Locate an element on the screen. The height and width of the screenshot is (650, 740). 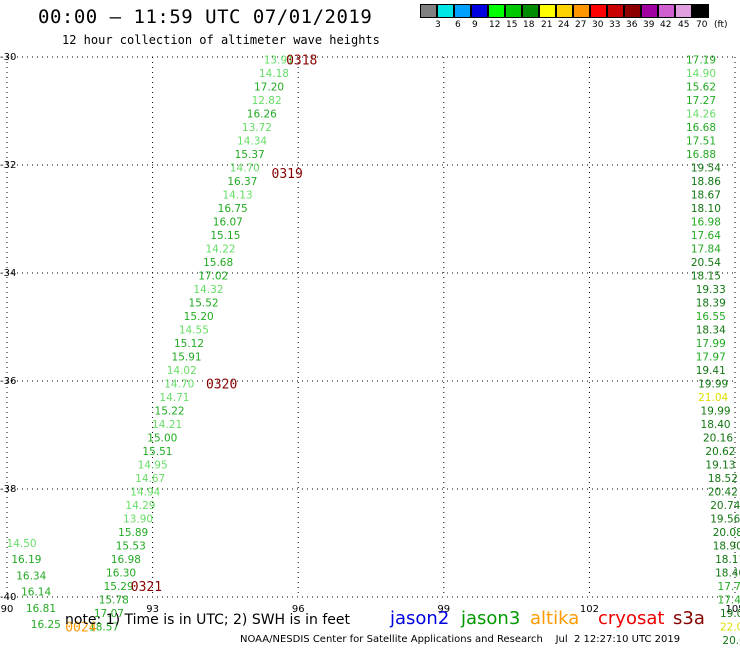
wave-height-value: 14.32 is located at coordinates (208, 290).